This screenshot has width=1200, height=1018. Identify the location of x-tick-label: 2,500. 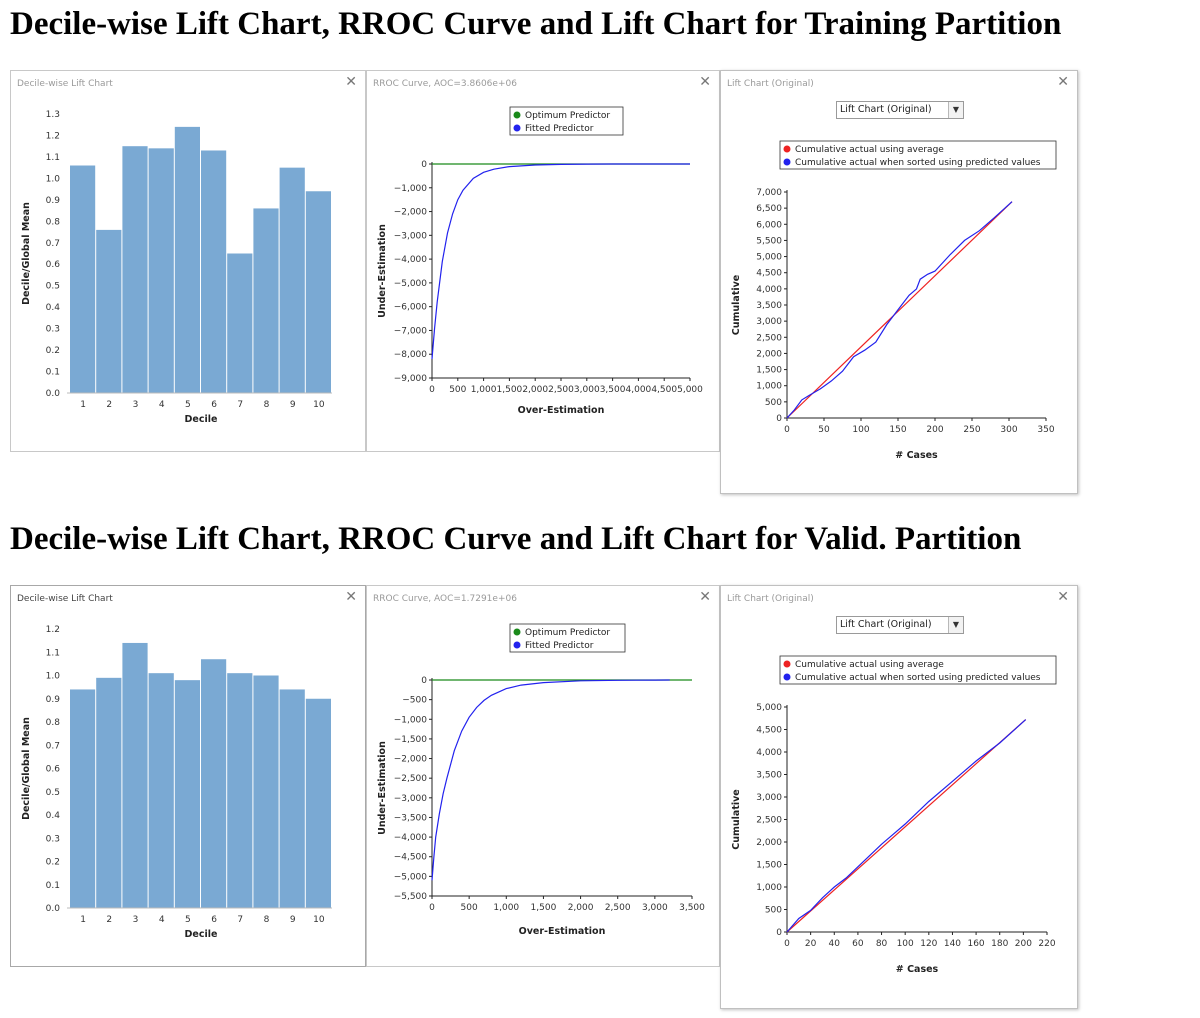
(561, 390).